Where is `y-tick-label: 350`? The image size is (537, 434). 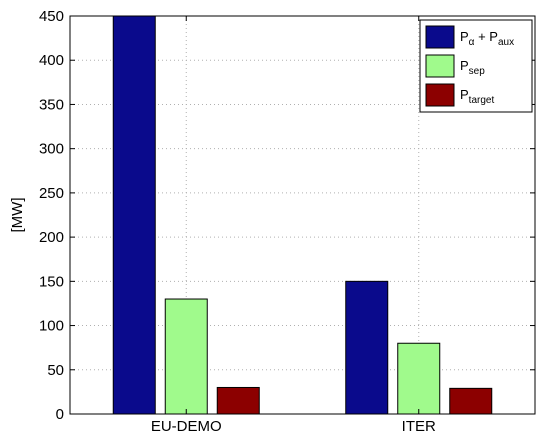
y-tick-label: 350 is located at coordinates (51, 104).